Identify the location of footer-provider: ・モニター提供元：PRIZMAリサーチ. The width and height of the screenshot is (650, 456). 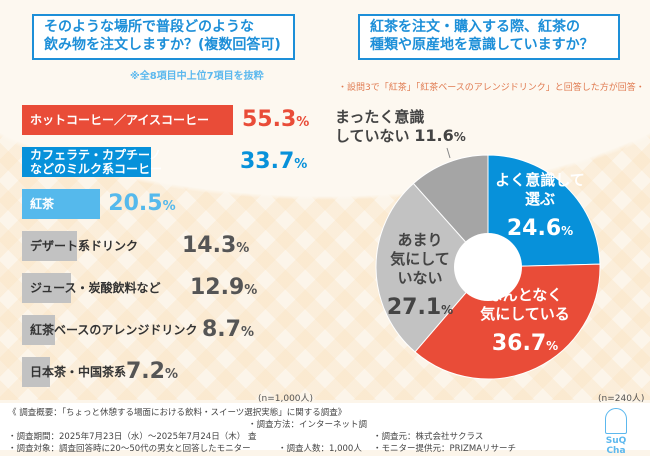
(445, 449).